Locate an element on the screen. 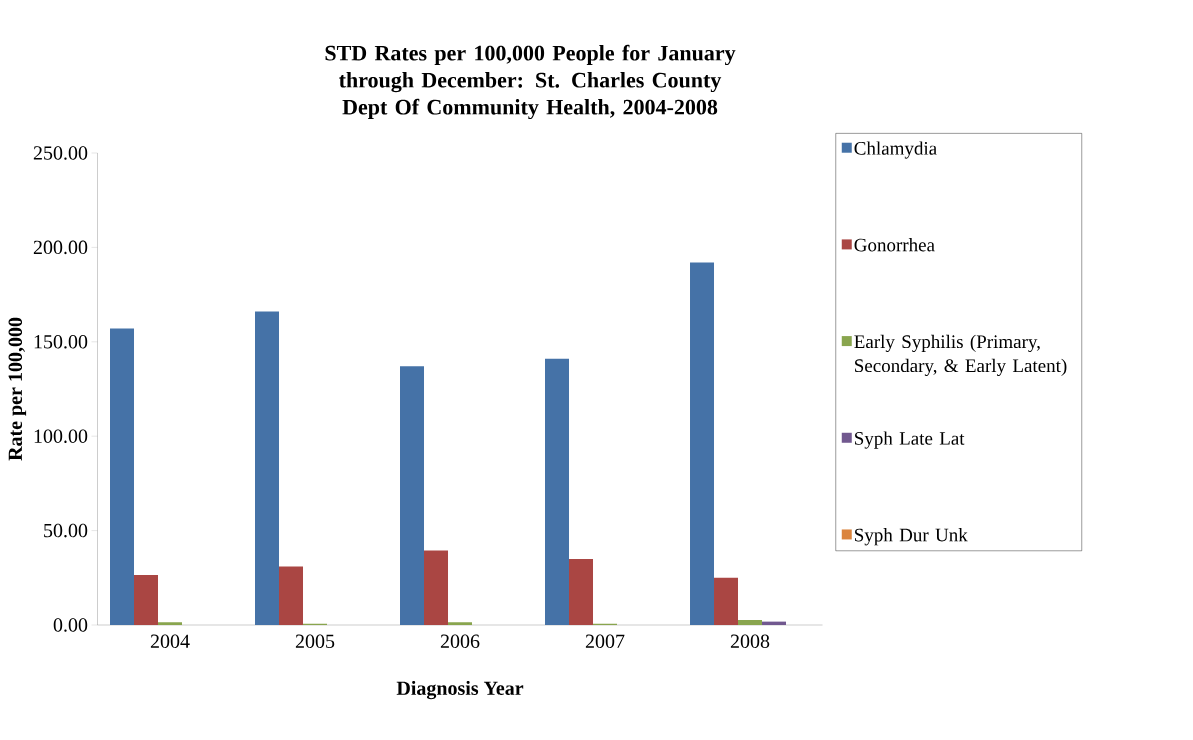 Image resolution: width=1193 pixels, height=740 pixels. y-tick-label: 200.00 is located at coordinates (60, 247).